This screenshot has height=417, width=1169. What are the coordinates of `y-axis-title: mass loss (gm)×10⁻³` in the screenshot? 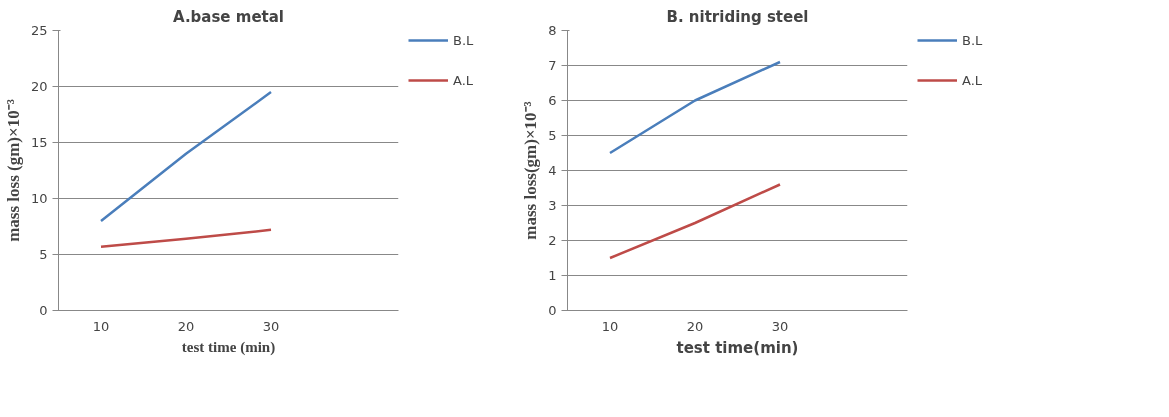 It's located at (13, 170).